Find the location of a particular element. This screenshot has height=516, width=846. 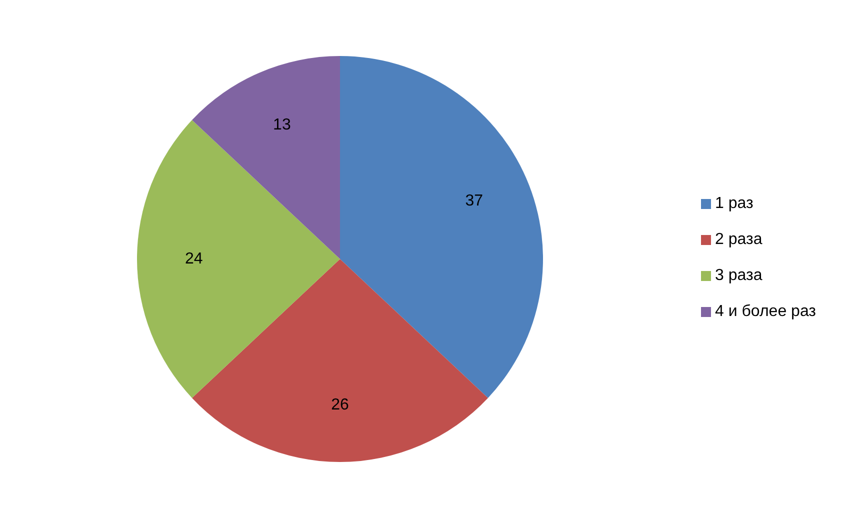

data-label: 13 is located at coordinates (282, 125).